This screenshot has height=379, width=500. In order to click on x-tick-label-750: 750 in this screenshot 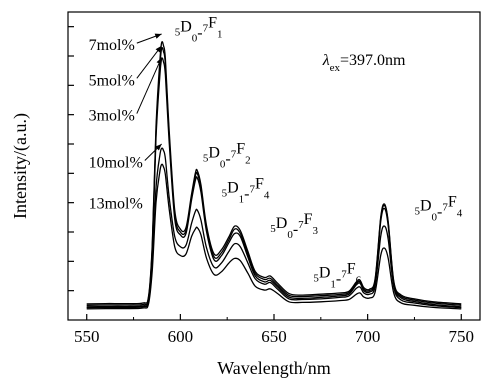, I will do `click(462, 336)`.